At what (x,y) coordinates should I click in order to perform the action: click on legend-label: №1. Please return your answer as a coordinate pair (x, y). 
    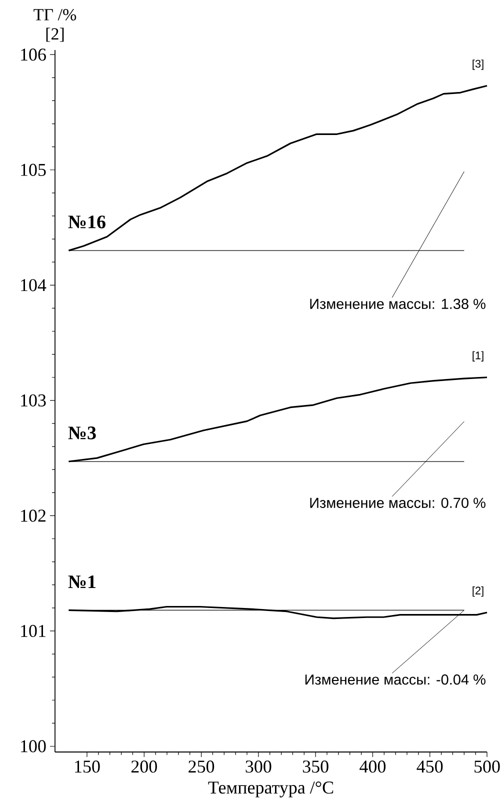
    Looking at the image, I should click on (82, 581).